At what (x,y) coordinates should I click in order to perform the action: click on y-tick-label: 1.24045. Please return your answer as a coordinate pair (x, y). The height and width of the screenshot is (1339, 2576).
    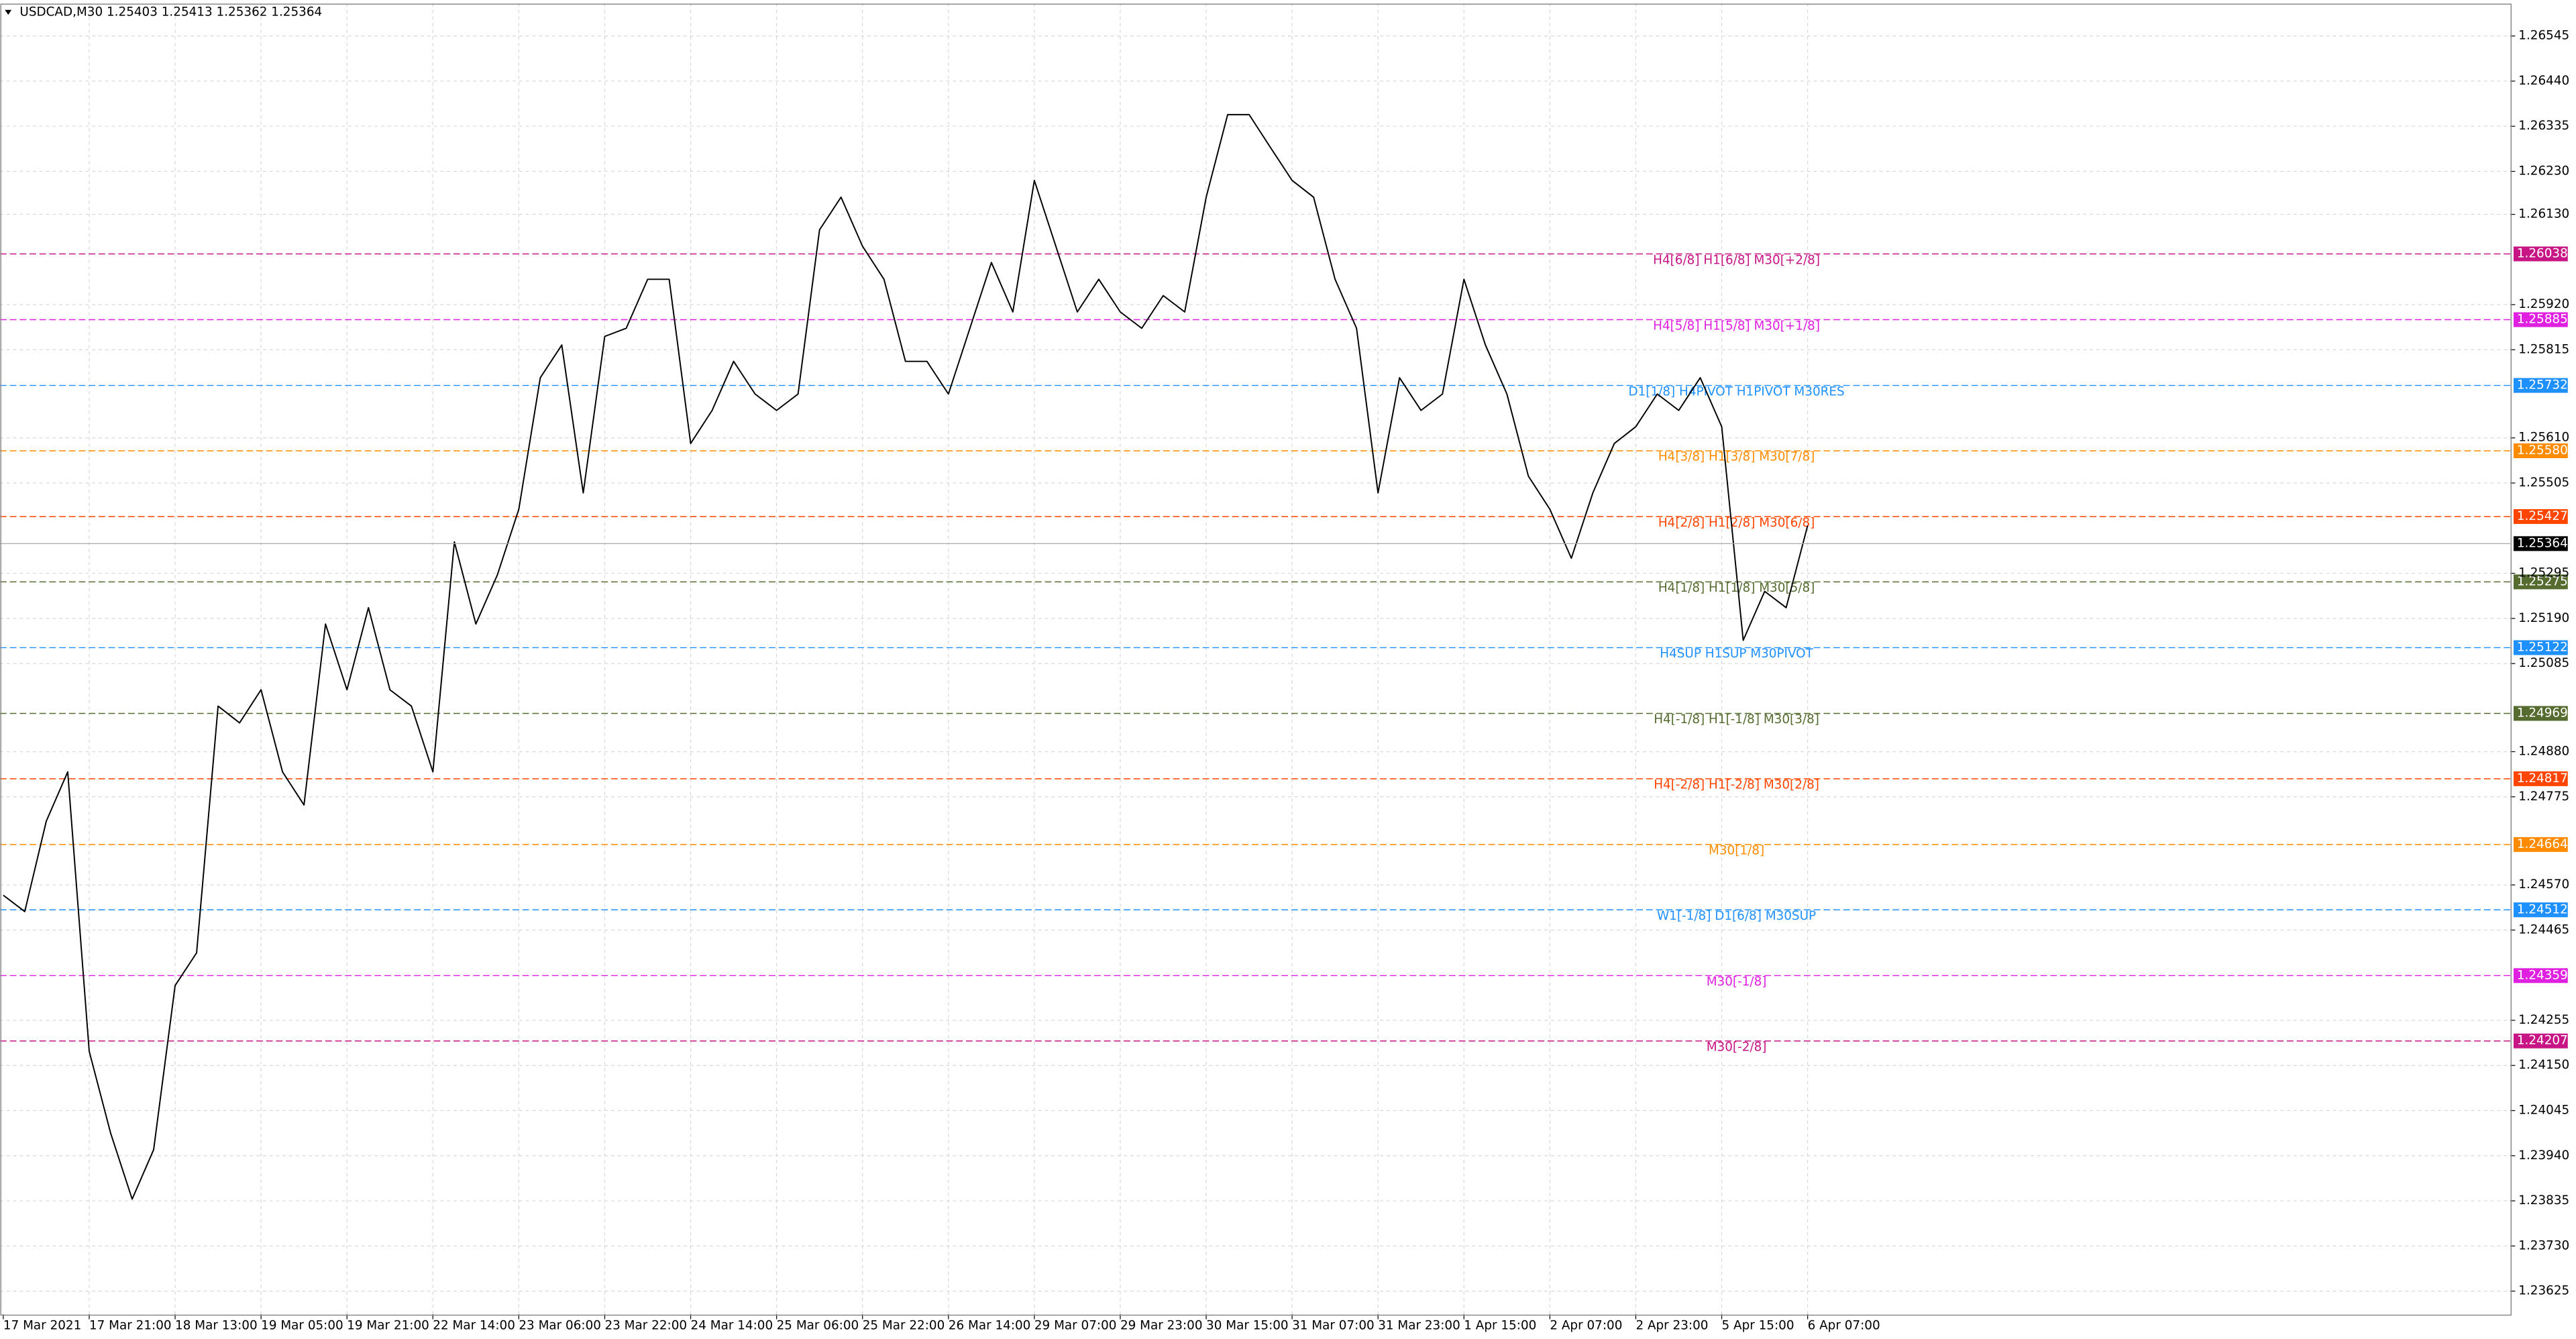
    Looking at the image, I should click on (2543, 1111).